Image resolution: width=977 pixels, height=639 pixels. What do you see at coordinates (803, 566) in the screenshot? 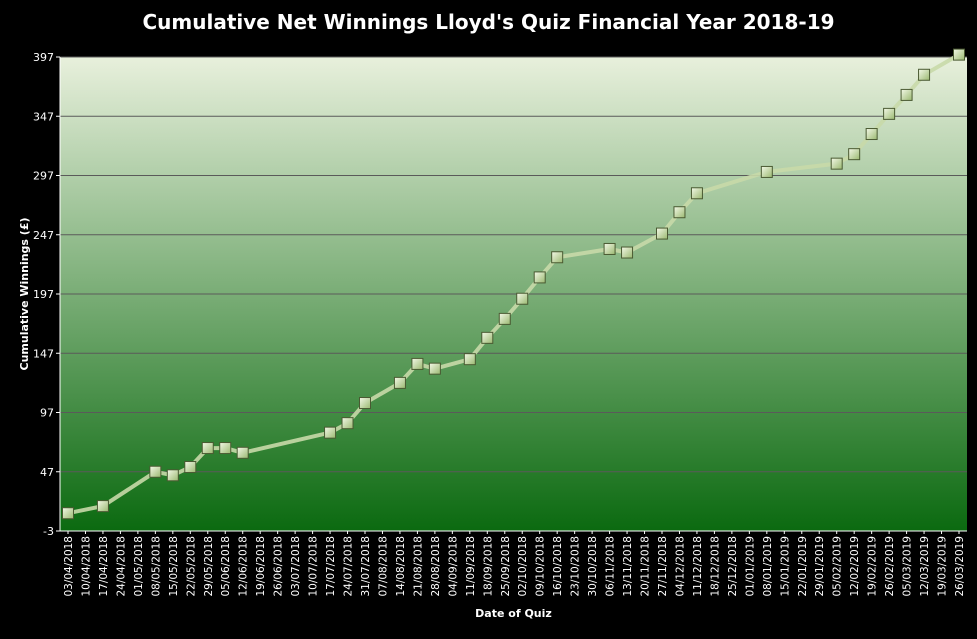
I see `x-tick-label: 22/01/2019` at bounding box center [803, 566].